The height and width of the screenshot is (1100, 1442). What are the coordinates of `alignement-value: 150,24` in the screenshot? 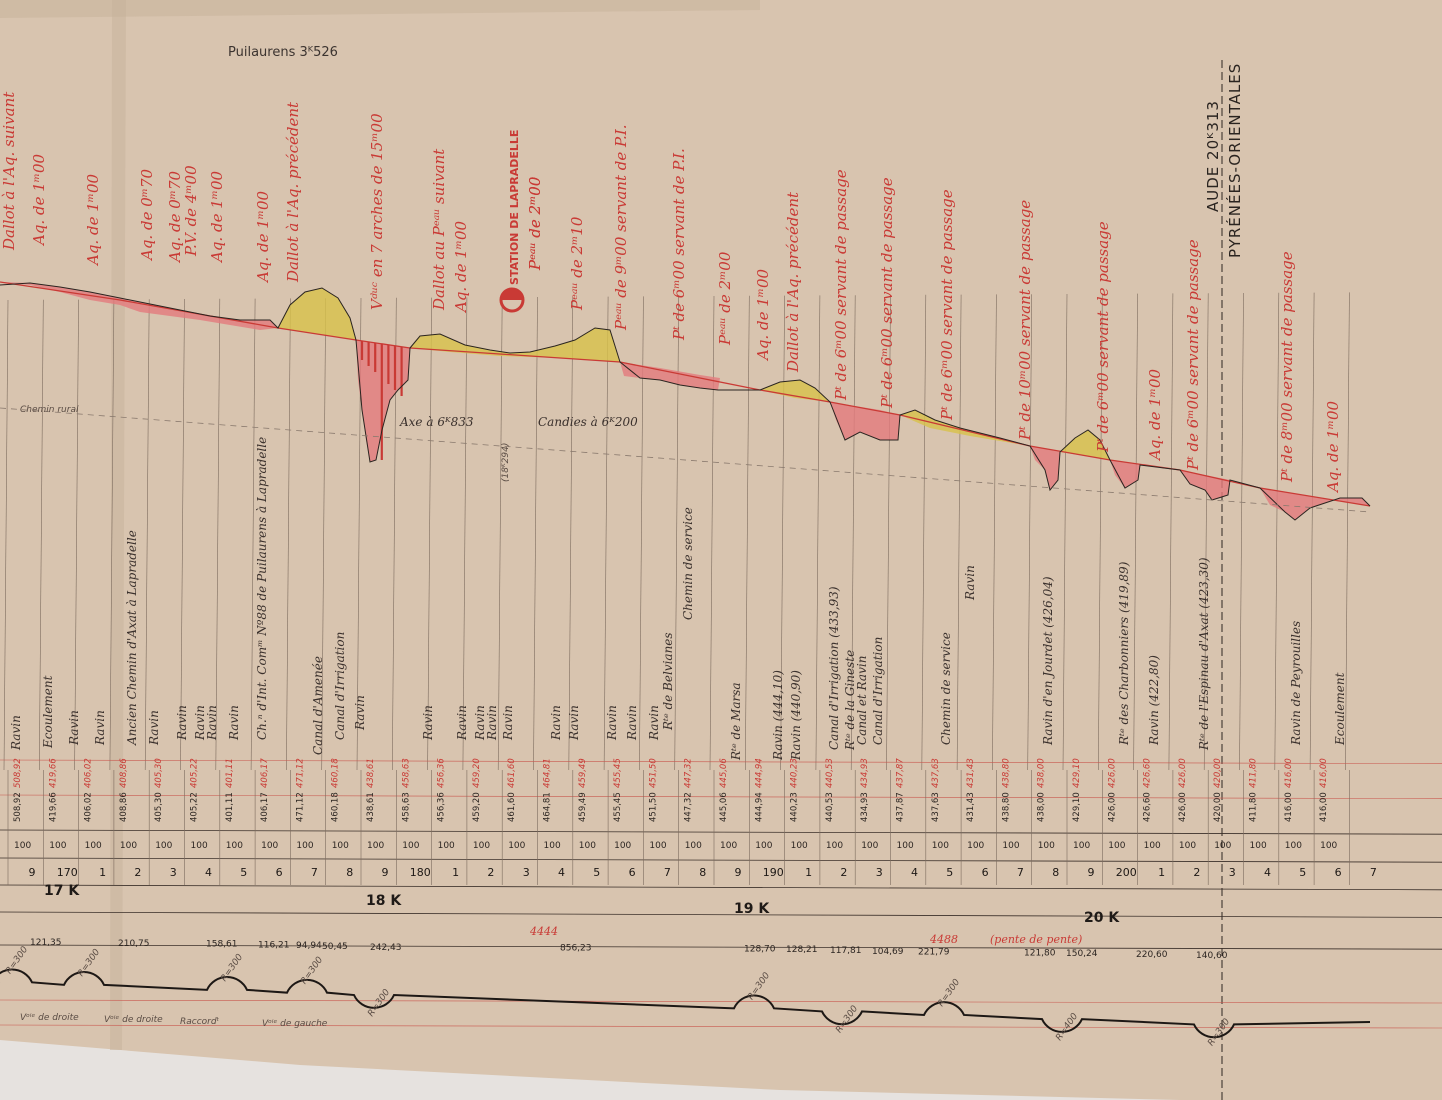 It's located at (1082, 954).